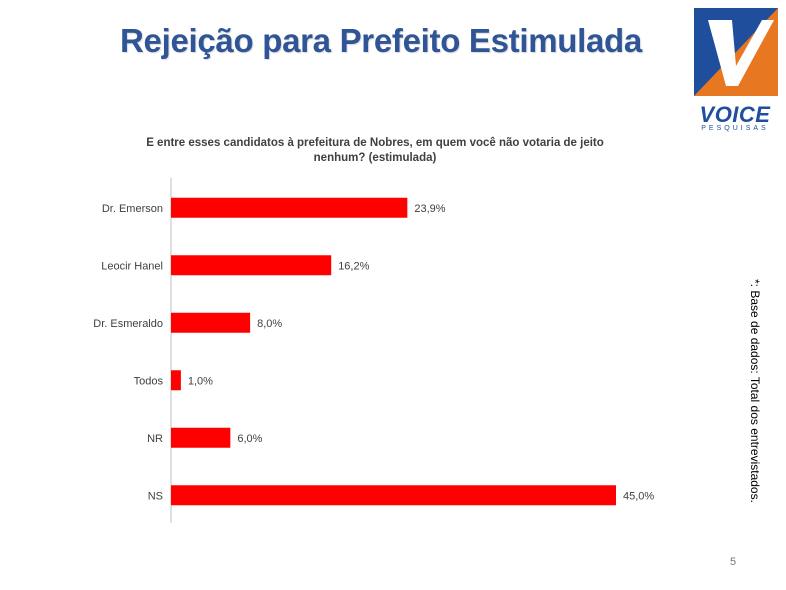  Describe the element at coordinates (735, 128) in the screenshot. I see `logo-subword: PESQUISAS` at that location.